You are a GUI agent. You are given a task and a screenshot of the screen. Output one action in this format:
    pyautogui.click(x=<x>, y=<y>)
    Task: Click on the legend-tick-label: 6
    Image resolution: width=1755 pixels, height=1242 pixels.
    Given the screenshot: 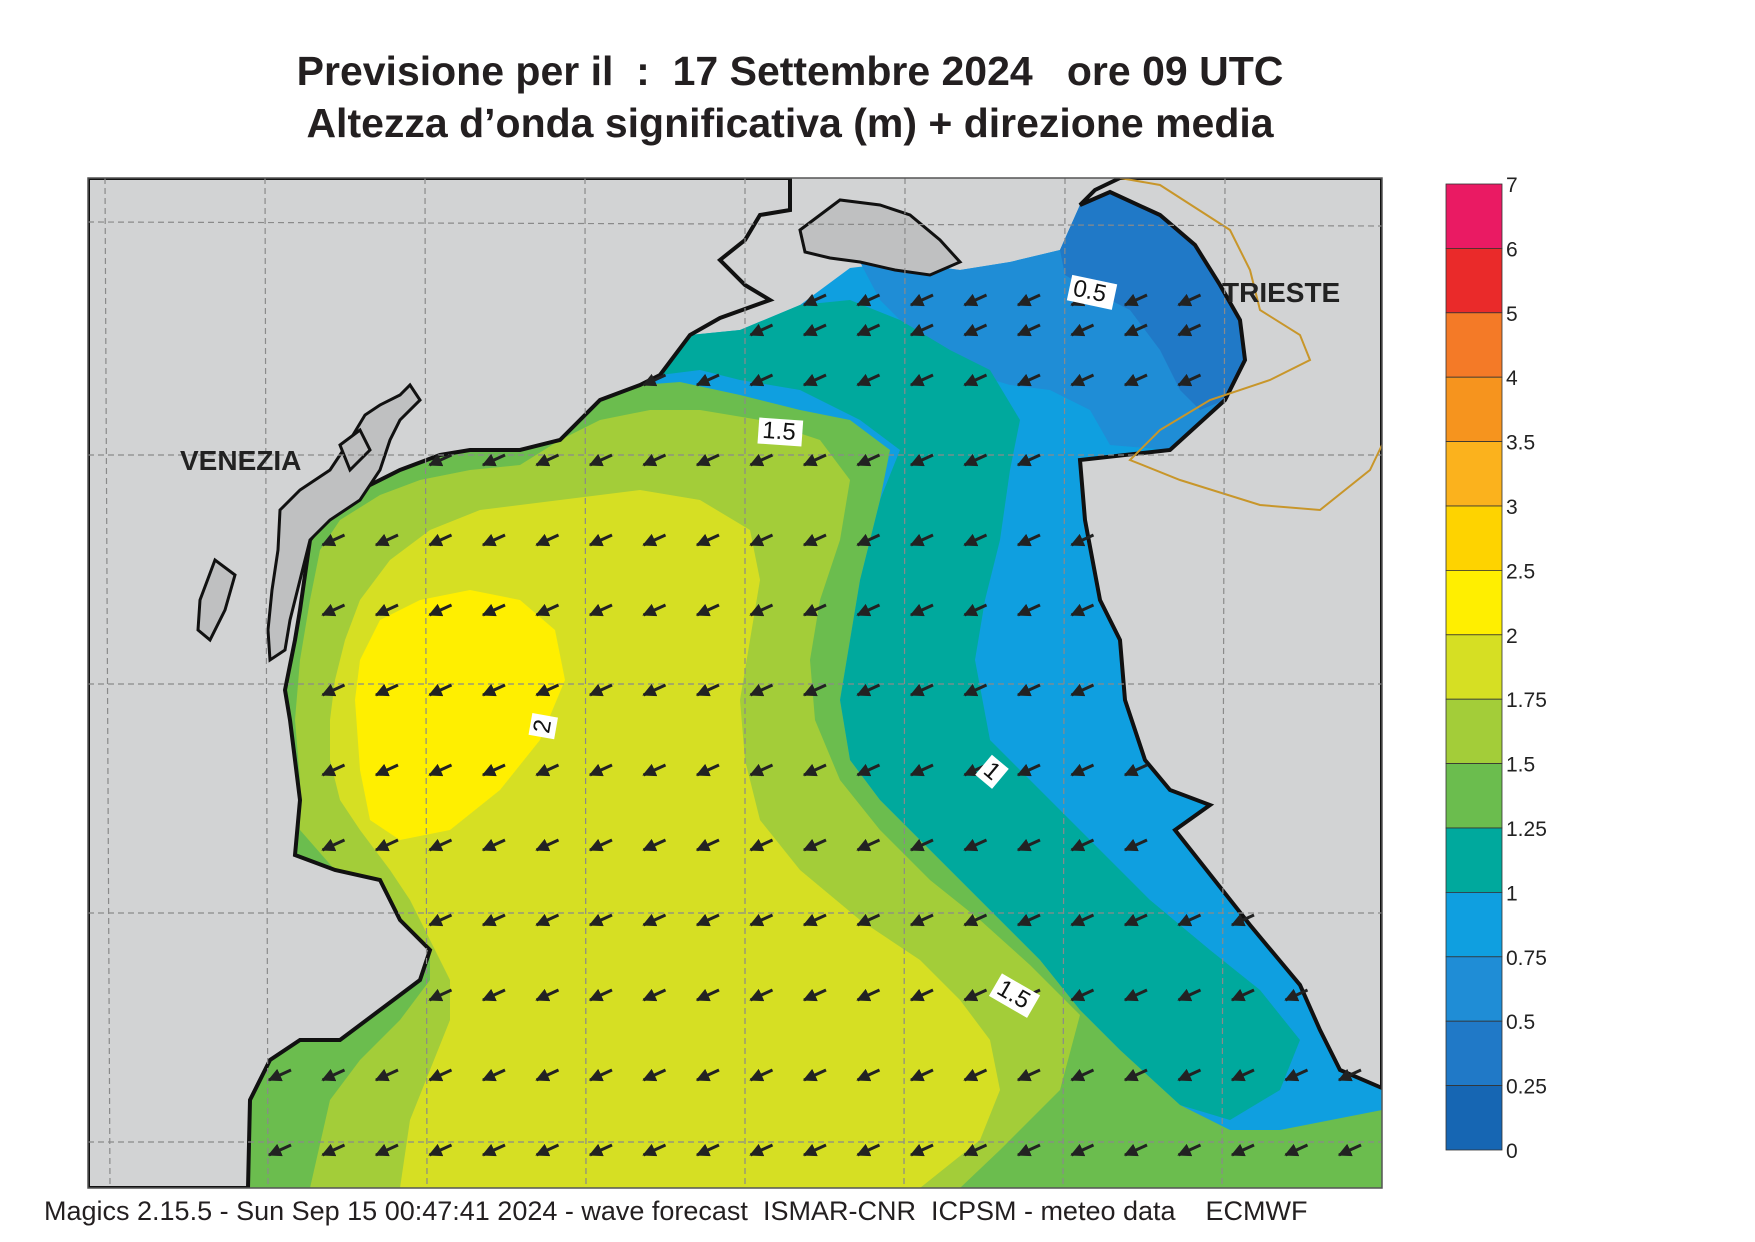 What is the action you would take?
    pyautogui.click(x=1512, y=249)
    